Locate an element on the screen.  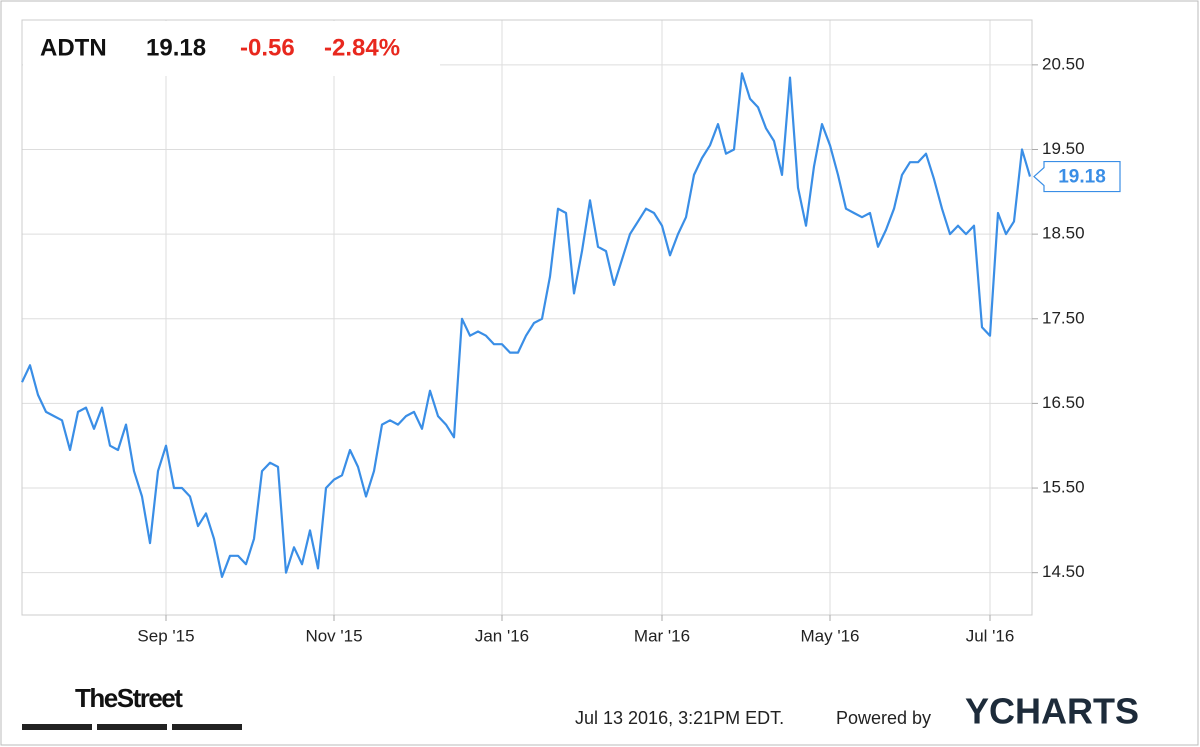
y-tick-label: 14.50 is located at coordinates (1063, 571).